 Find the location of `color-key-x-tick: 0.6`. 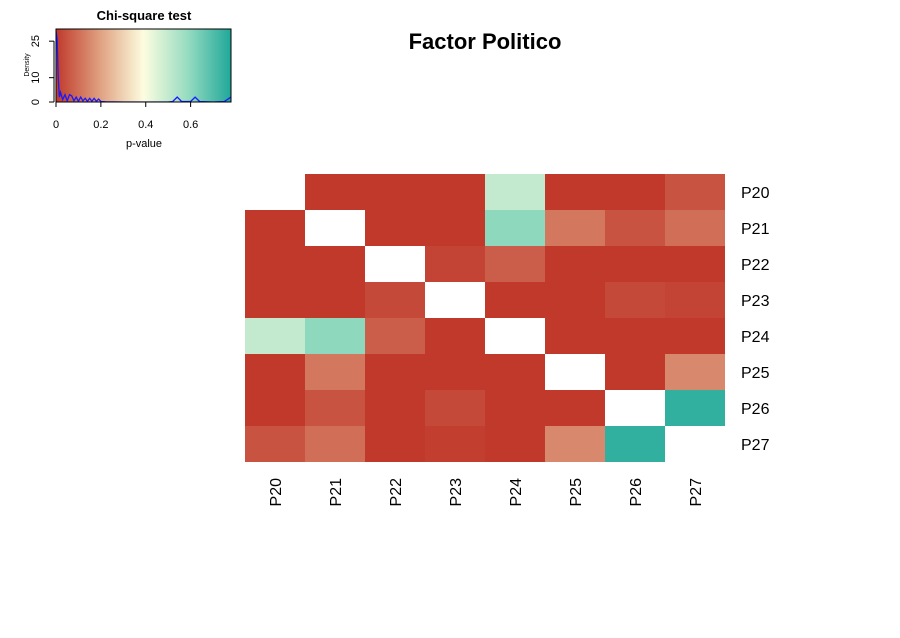

color-key-x-tick: 0.6 is located at coordinates (190, 125).